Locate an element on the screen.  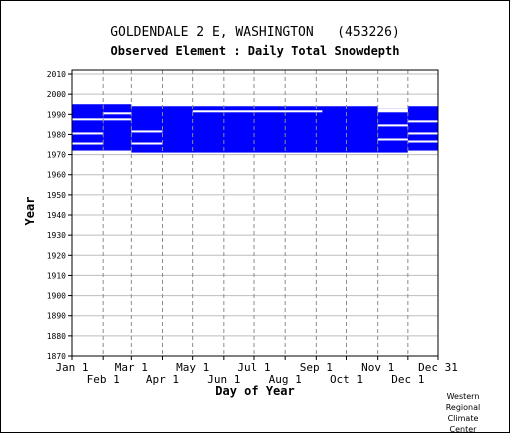
y-tick-label: 1910 is located at coordinates (56, 275).